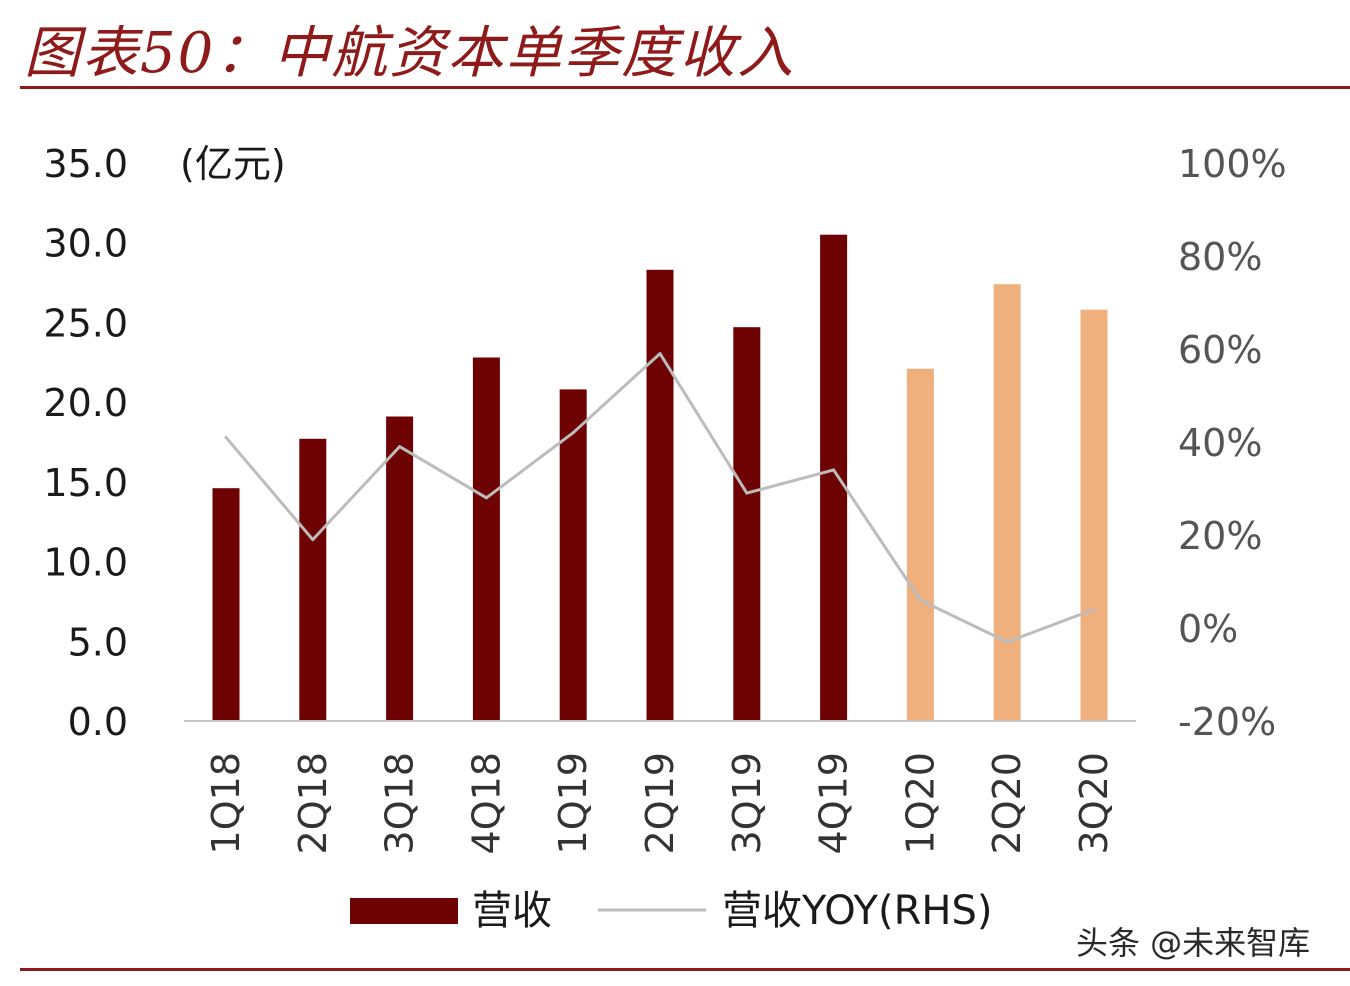 Image resolution: width=1350 pixels, height=986 pixels. What do you see at coordinates (573, 433) in the screenshot?
I see `yoy-point-1Q19` at bounding box center [573, 433].